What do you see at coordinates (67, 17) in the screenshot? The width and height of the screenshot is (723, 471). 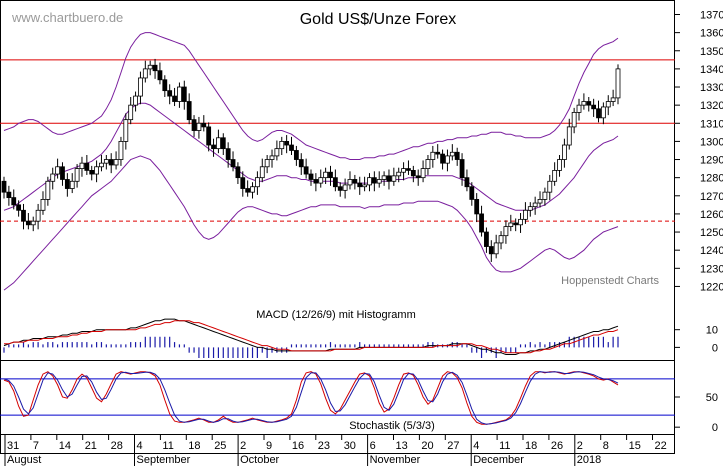 I see `watermark: www.chartbuero.de` at bounding box center [67, 17].